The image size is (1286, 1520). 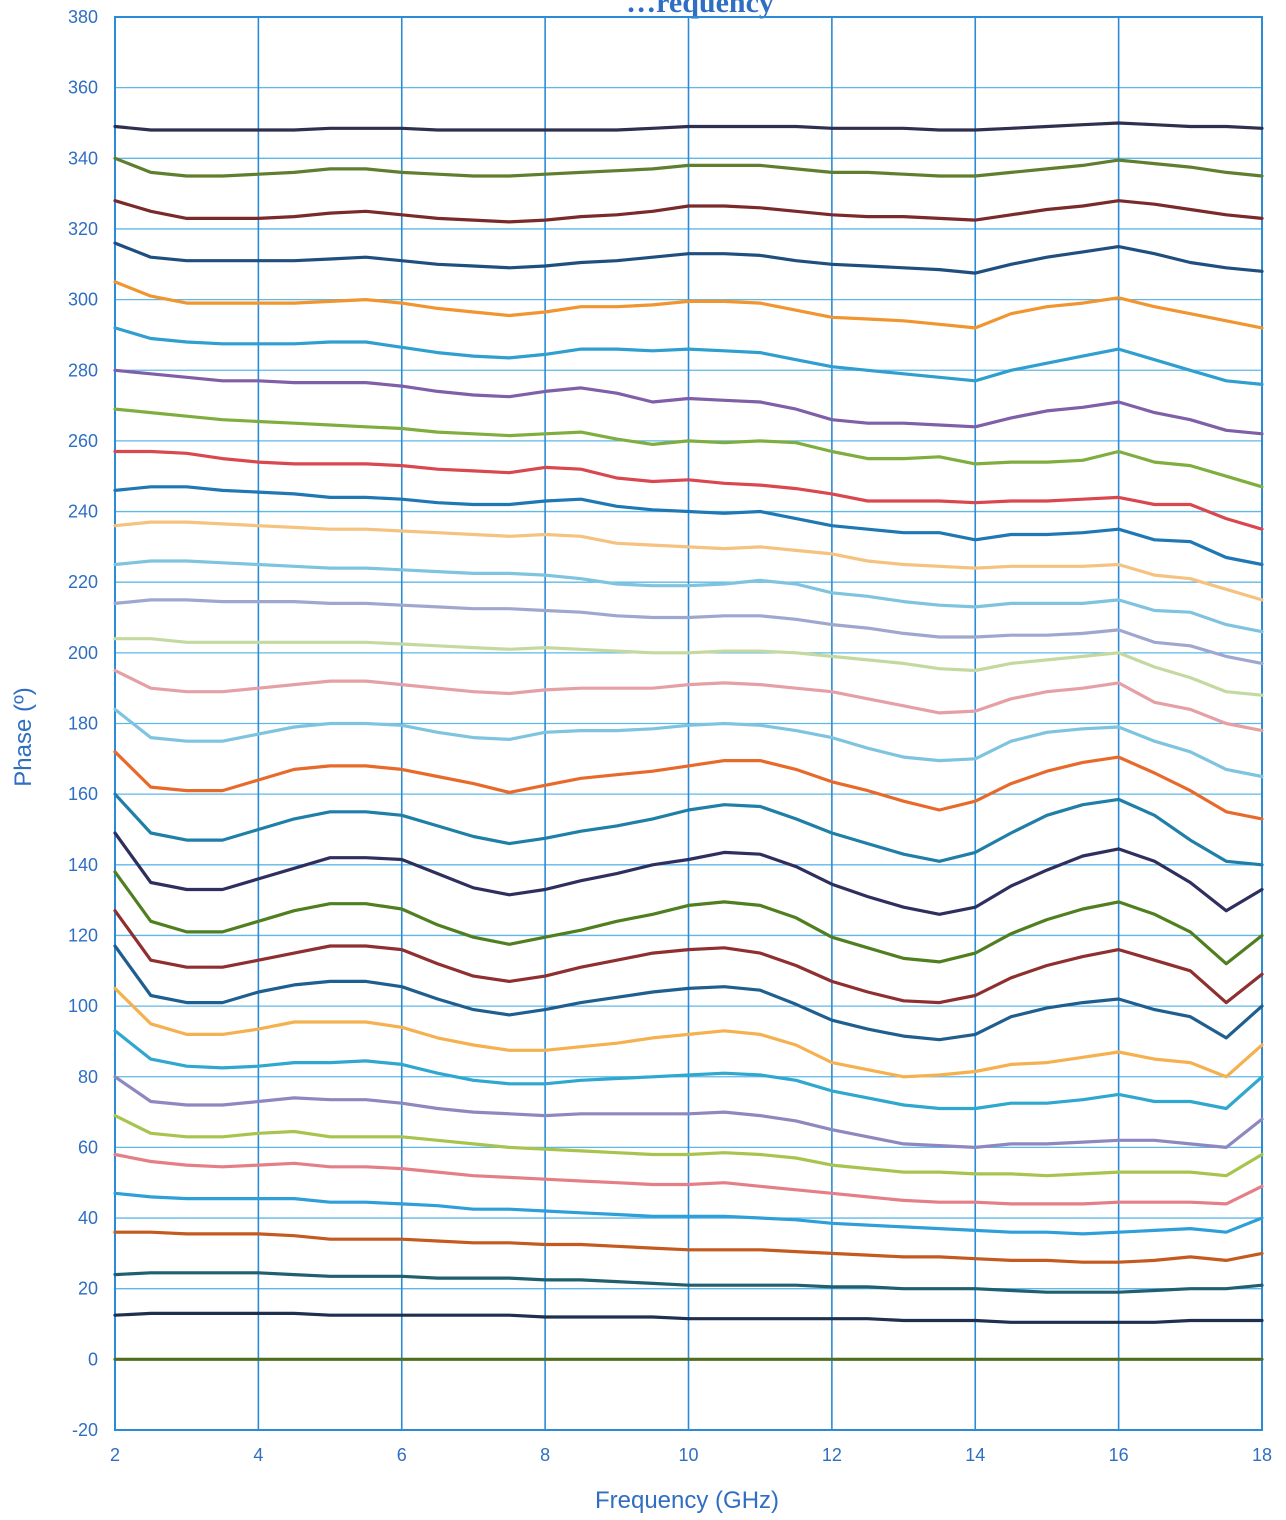 What do you see at coordinates (832, 1455) in the screenshot?
I see `x-tick-label: 12` at bounding box center [832, 1455].